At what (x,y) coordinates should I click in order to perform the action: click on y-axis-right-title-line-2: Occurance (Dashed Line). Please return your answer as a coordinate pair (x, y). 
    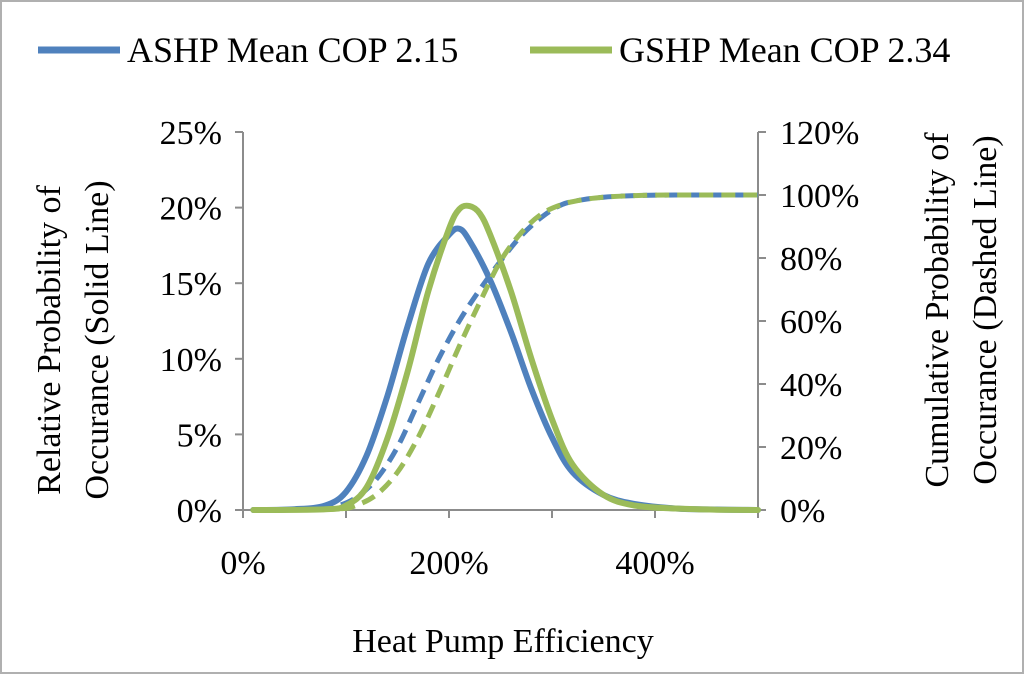
    Looking at the image, I should click on (985, 309).